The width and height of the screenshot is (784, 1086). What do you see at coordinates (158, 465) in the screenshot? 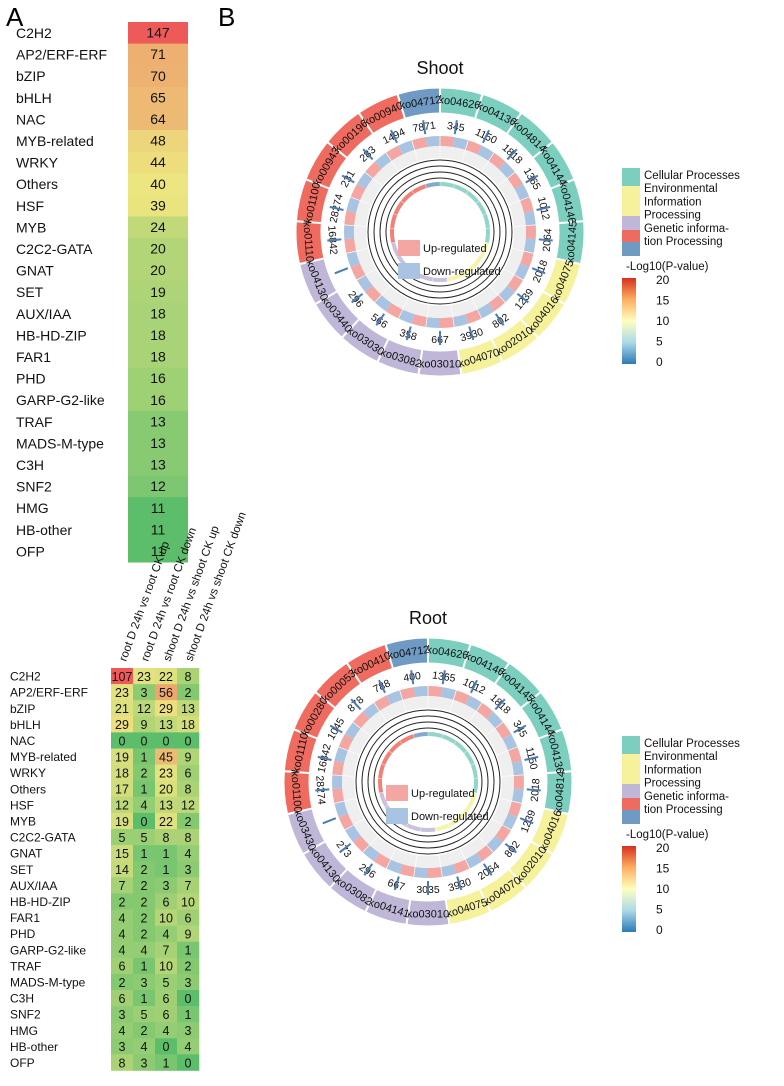
I see `heat1-value: 13` at bounding box center [158, 465].